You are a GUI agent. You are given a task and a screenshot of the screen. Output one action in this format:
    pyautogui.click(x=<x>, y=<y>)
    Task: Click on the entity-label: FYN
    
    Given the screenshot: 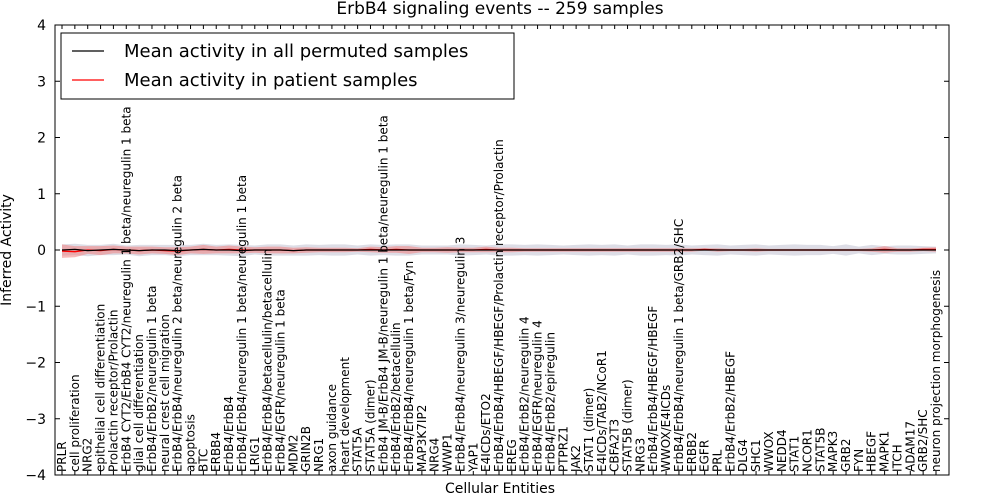 What is the action you would take?
    pyautogui.click(x=859, y=460)
    